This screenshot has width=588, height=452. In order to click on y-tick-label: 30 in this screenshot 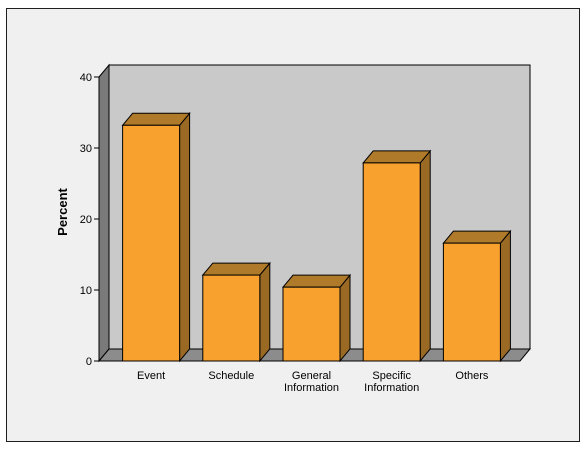, I will do `click(86, 149)`.